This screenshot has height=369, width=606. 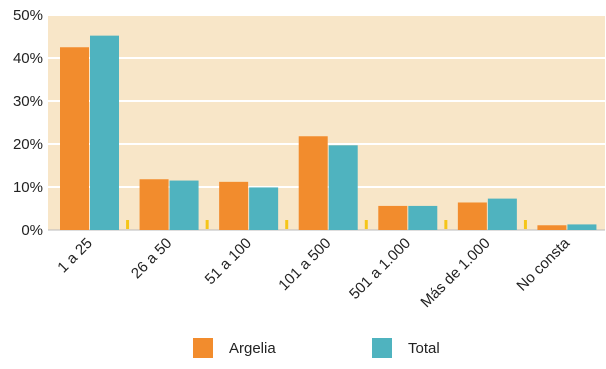 What do you see at coordinates (28, 144) in the screenshot?
I see `y-tick-label: 20%` at bounding box center [28, 144].